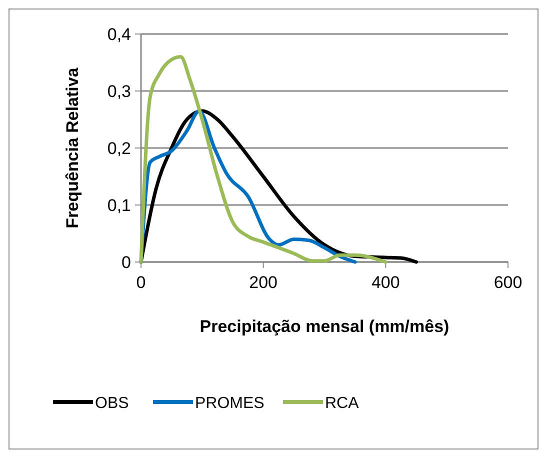 The width and height of the screenshot is (545, 456). Describe the element at coordinates (119, 148) in the screenshot. I see `y-tick-label: 0,2` at that location.